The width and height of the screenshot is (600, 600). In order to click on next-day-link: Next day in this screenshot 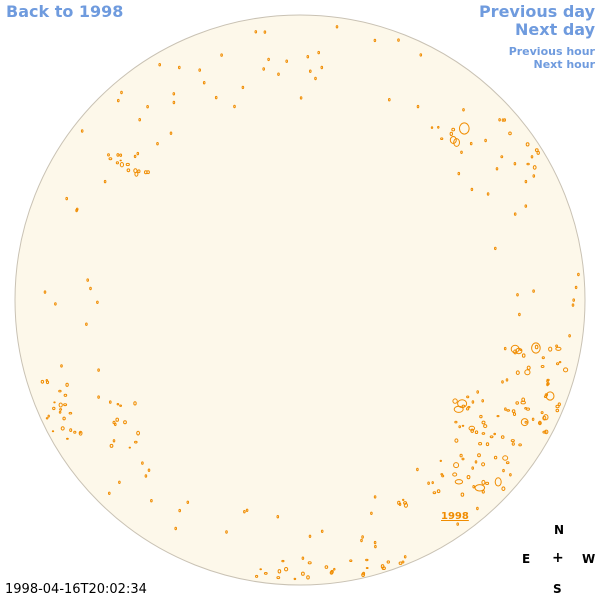, I will do `click(555, 29)`.